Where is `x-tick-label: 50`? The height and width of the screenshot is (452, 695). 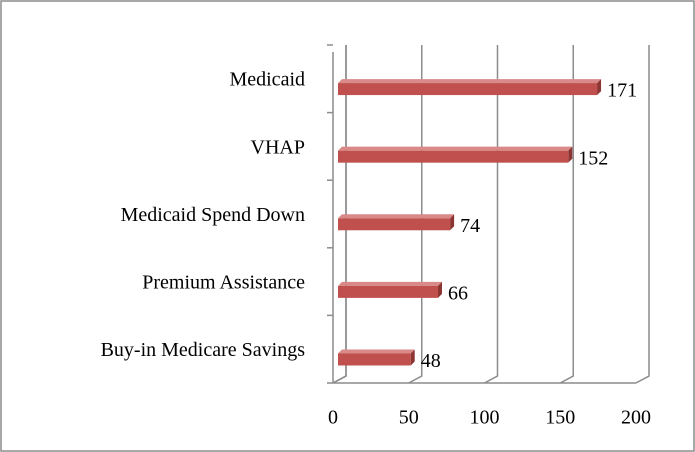
x-tick-label: 50 is located at coordinates (409, 418).